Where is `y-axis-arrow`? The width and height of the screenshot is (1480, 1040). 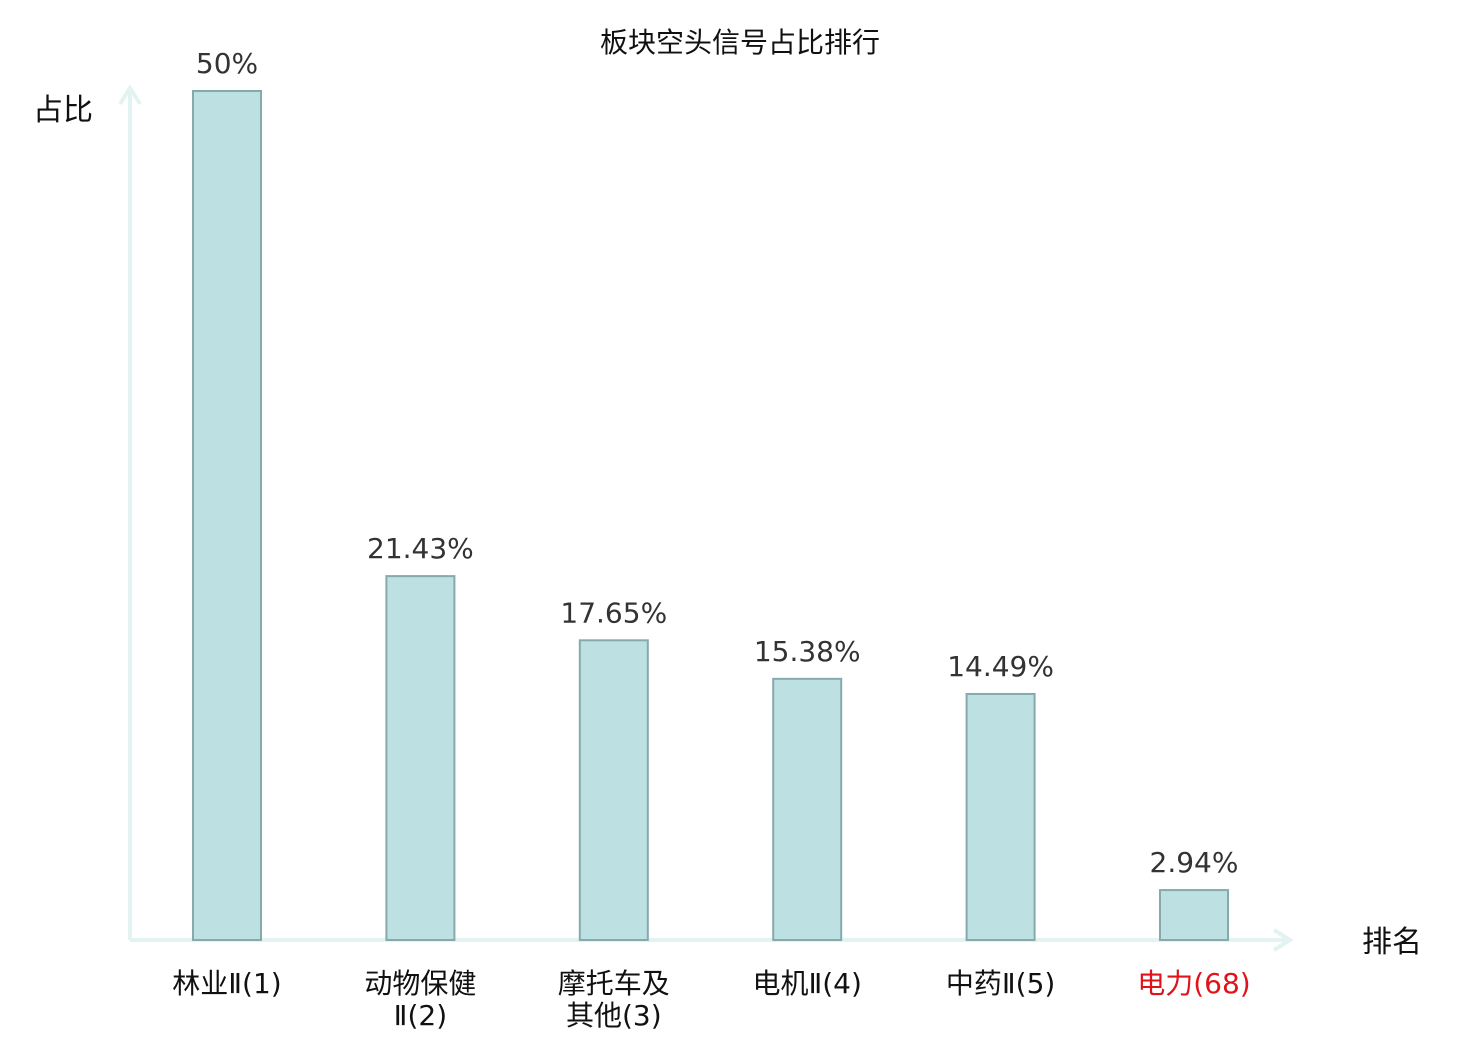 y-axis-arrow is located at coordinates (130, 95).